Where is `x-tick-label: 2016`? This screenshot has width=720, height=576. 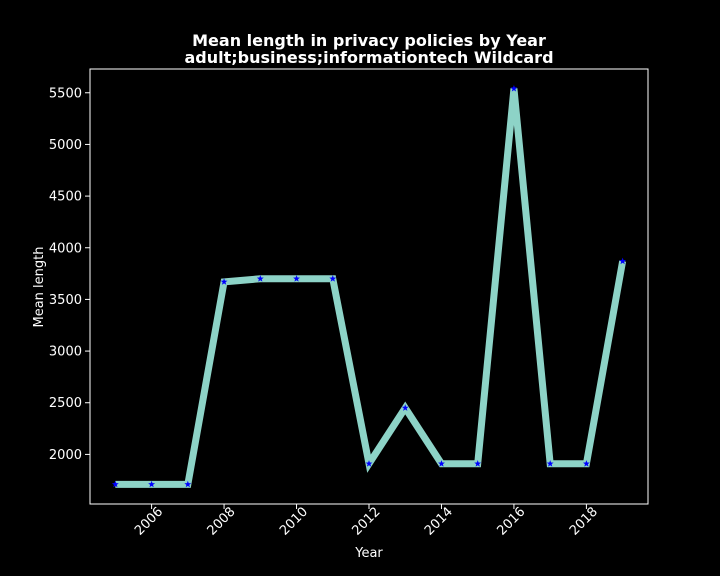 x-tick-label: 2016 is located at coordinates (511, 522).